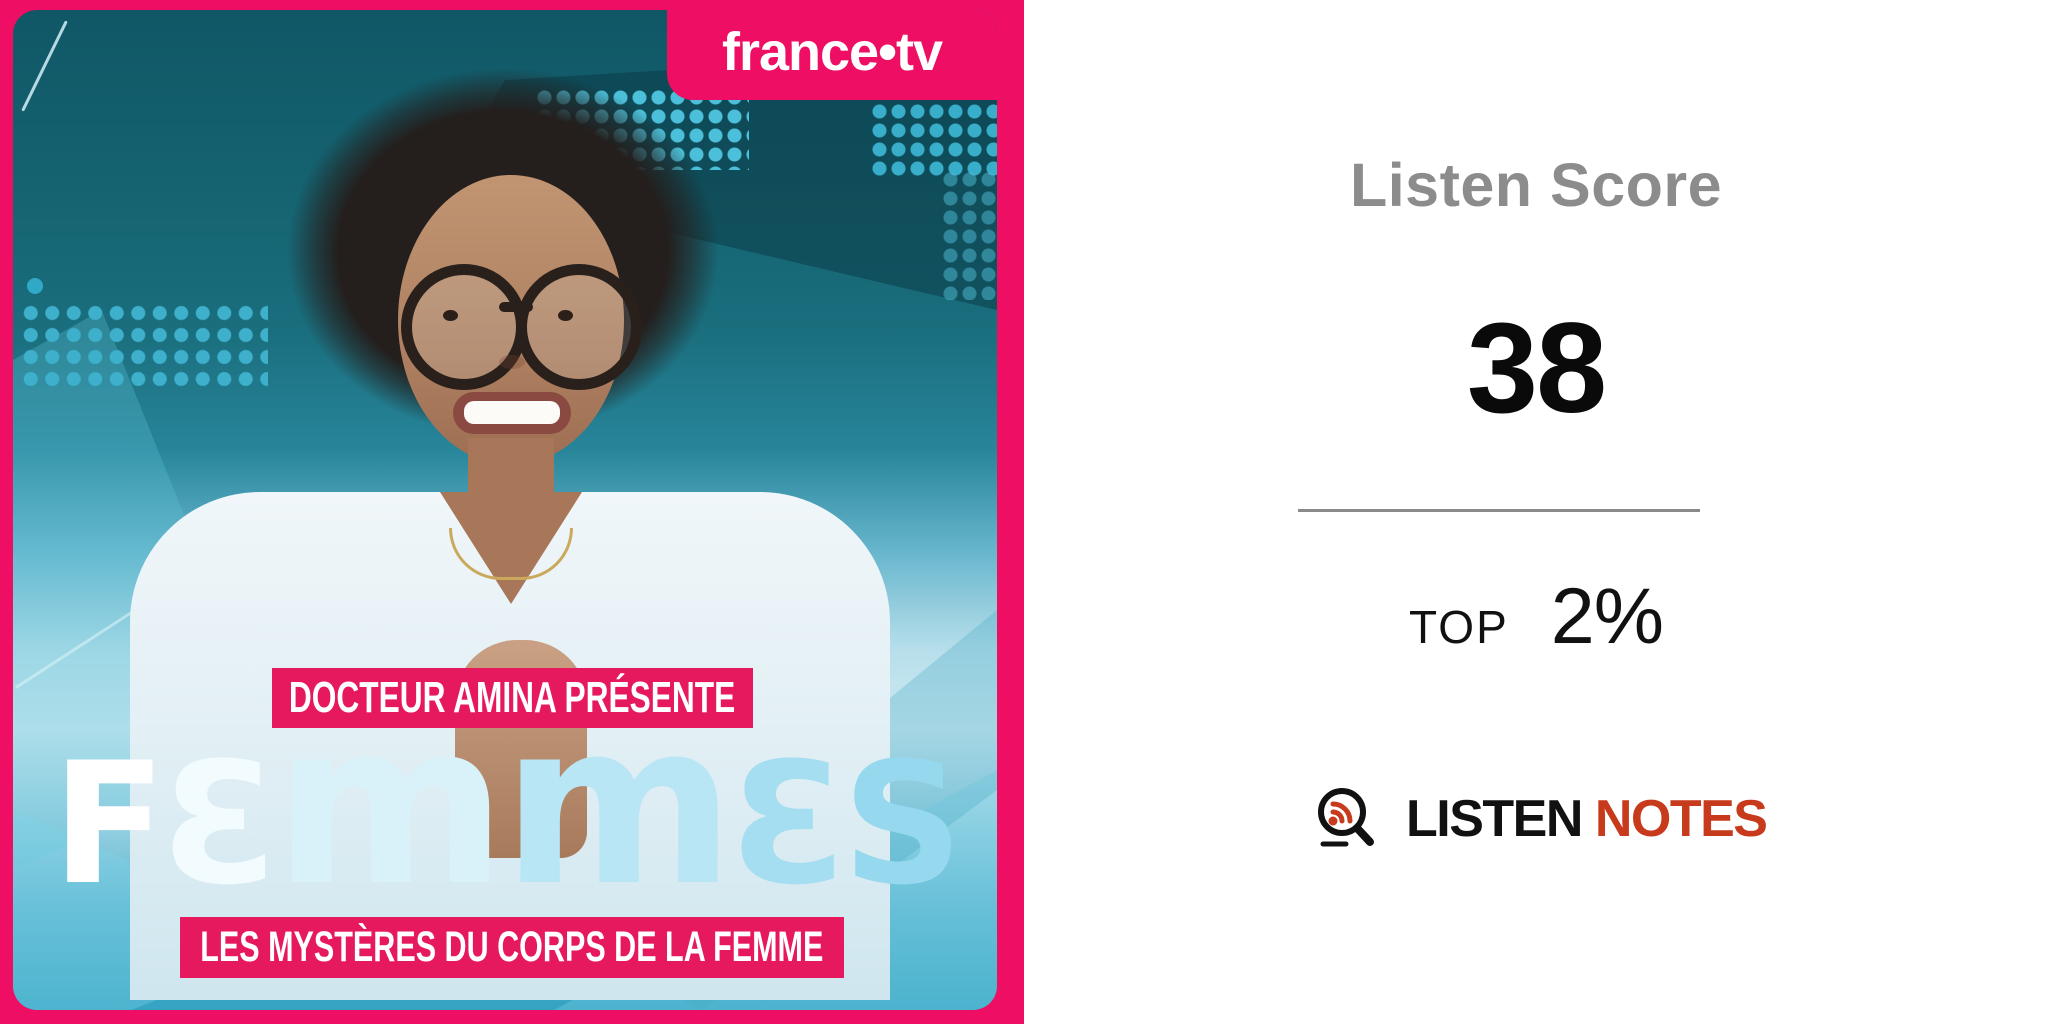 The width and height of the screenshot is (2048, 1024). What do you see at coordinates (1494, 819) in the screenshot?
I see `listen-word: LISTEN` at bounding box center [1494, 819].